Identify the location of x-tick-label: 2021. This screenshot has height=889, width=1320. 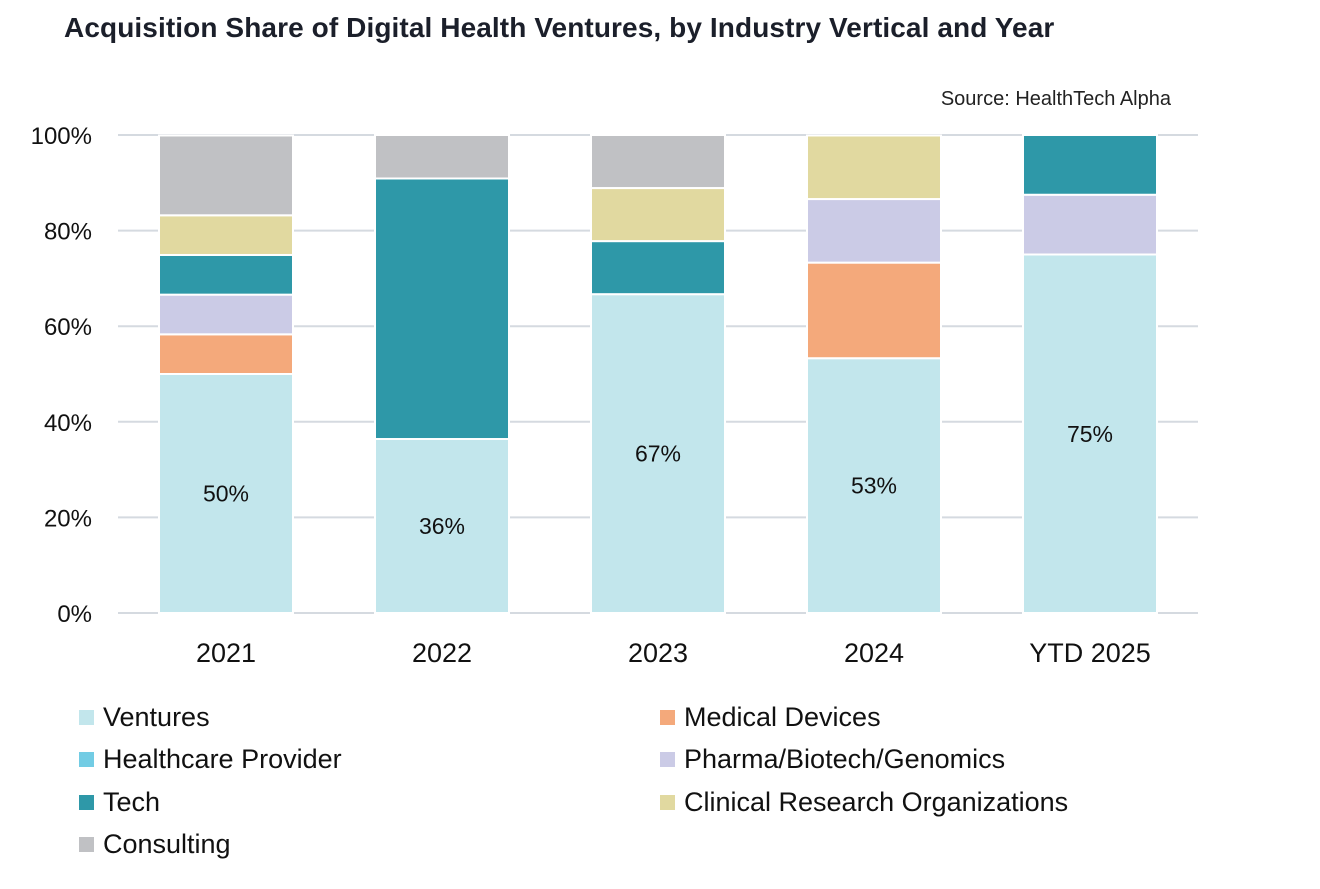
(226, 653).